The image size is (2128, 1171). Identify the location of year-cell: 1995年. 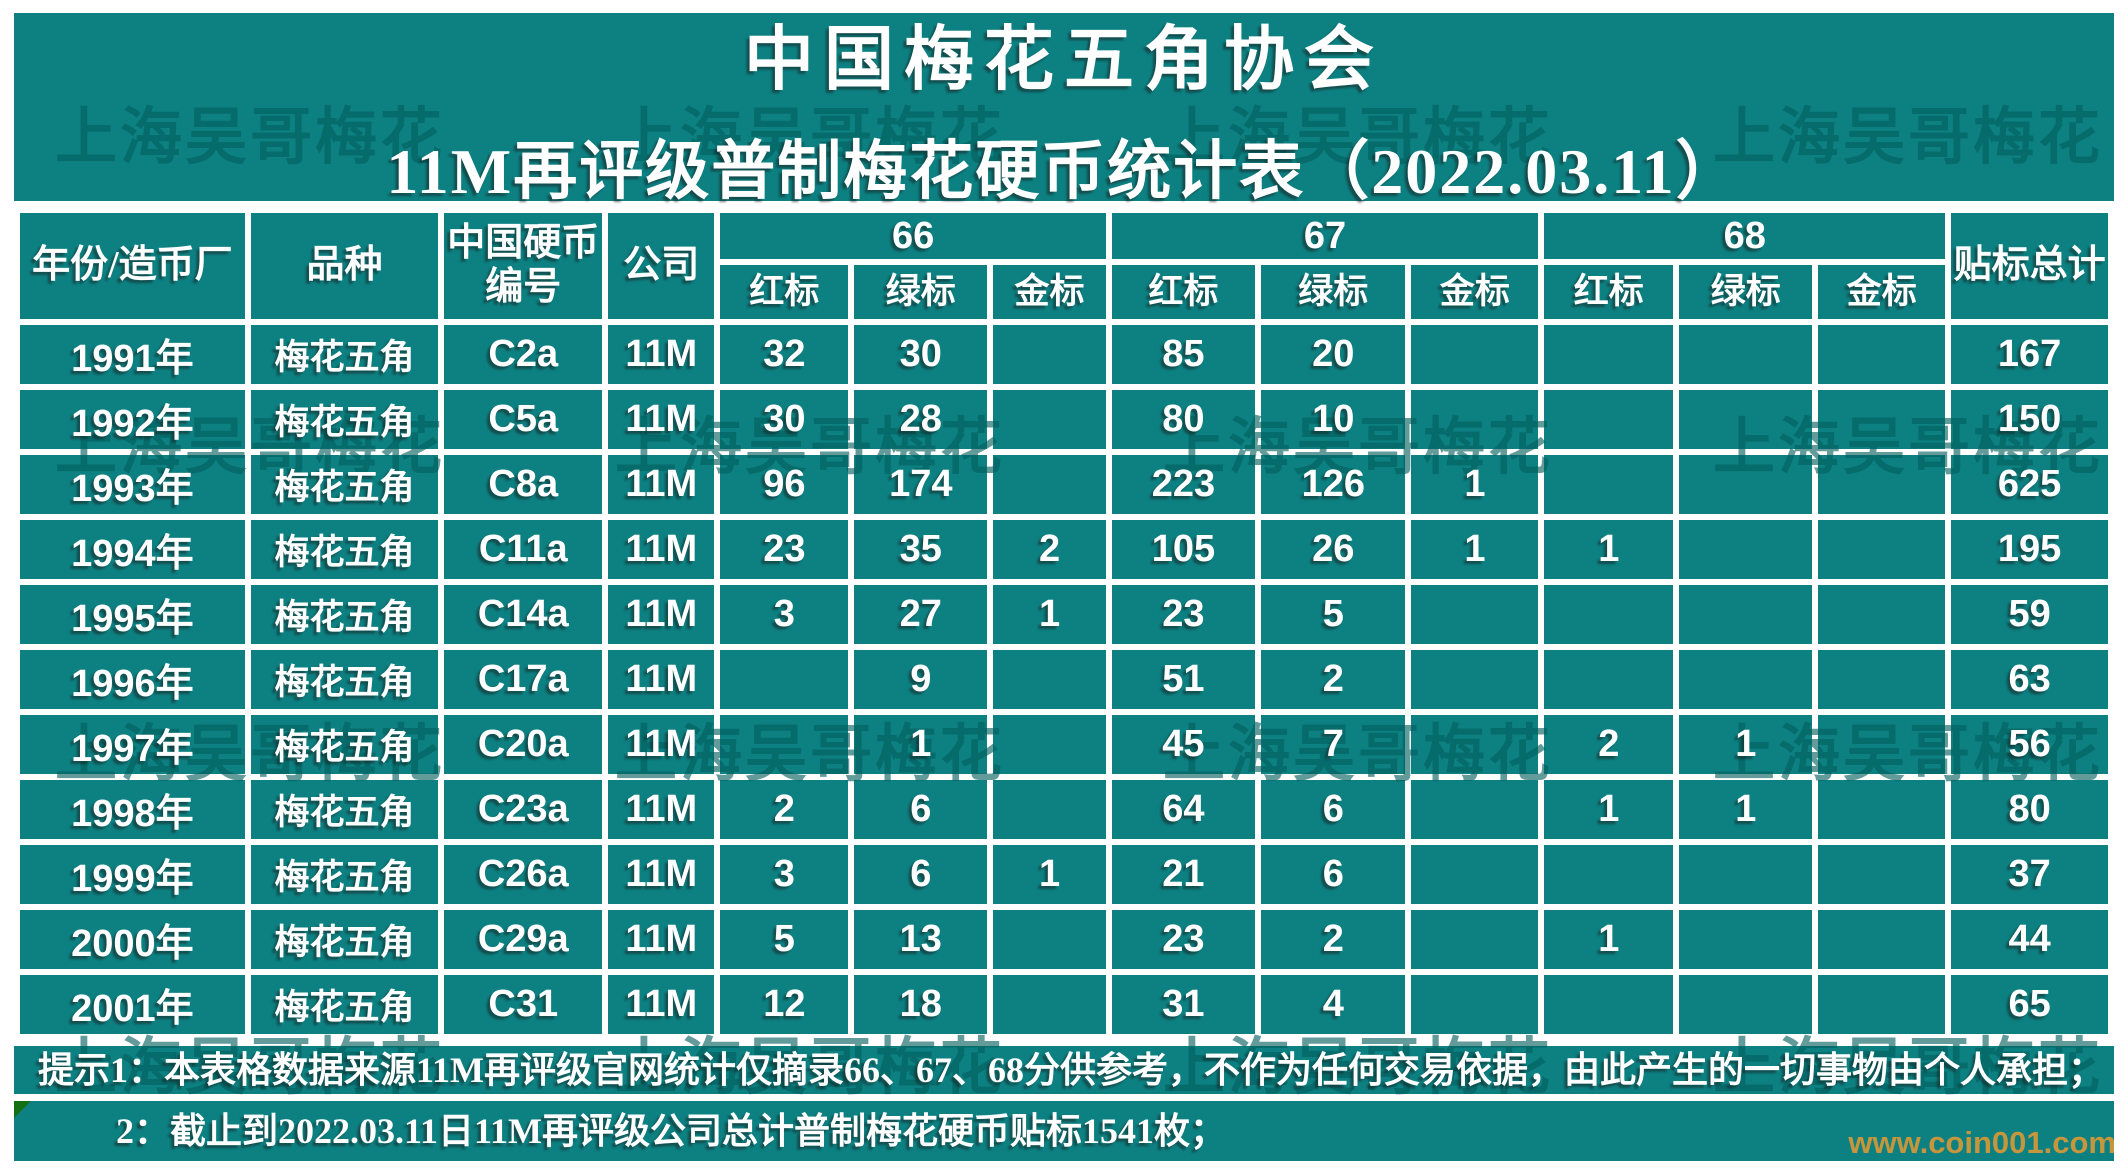
(132, 614).